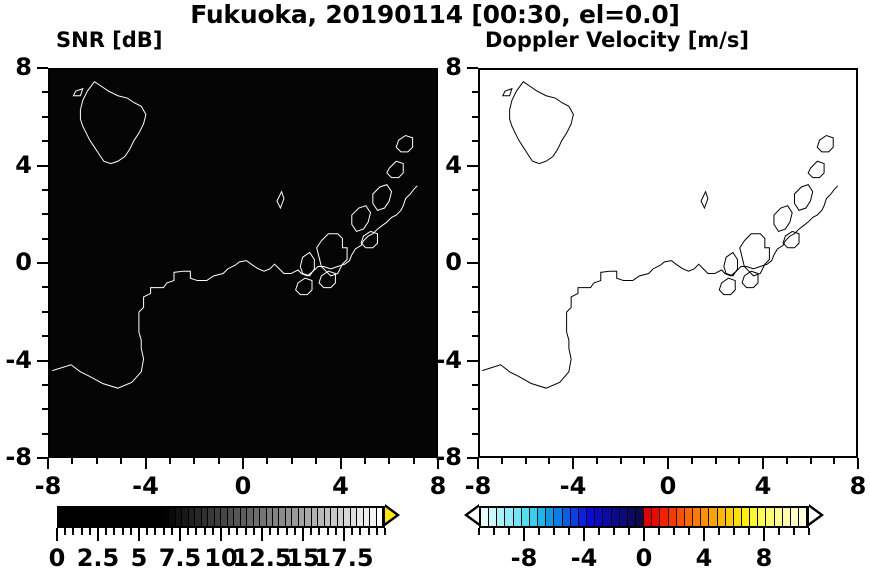 The height and width of the screenshot is (572, 870). What do you see at coordinates (524, 558) in the screenshot?
I see `colorbar-tick-label: -8` at bounding box center [524, 558].